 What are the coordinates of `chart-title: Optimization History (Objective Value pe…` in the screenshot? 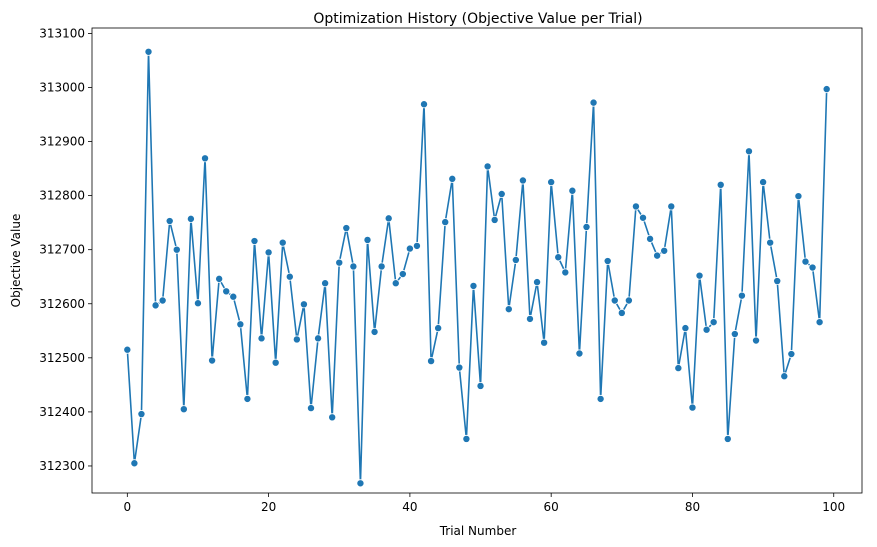 It's located at (477, 19).